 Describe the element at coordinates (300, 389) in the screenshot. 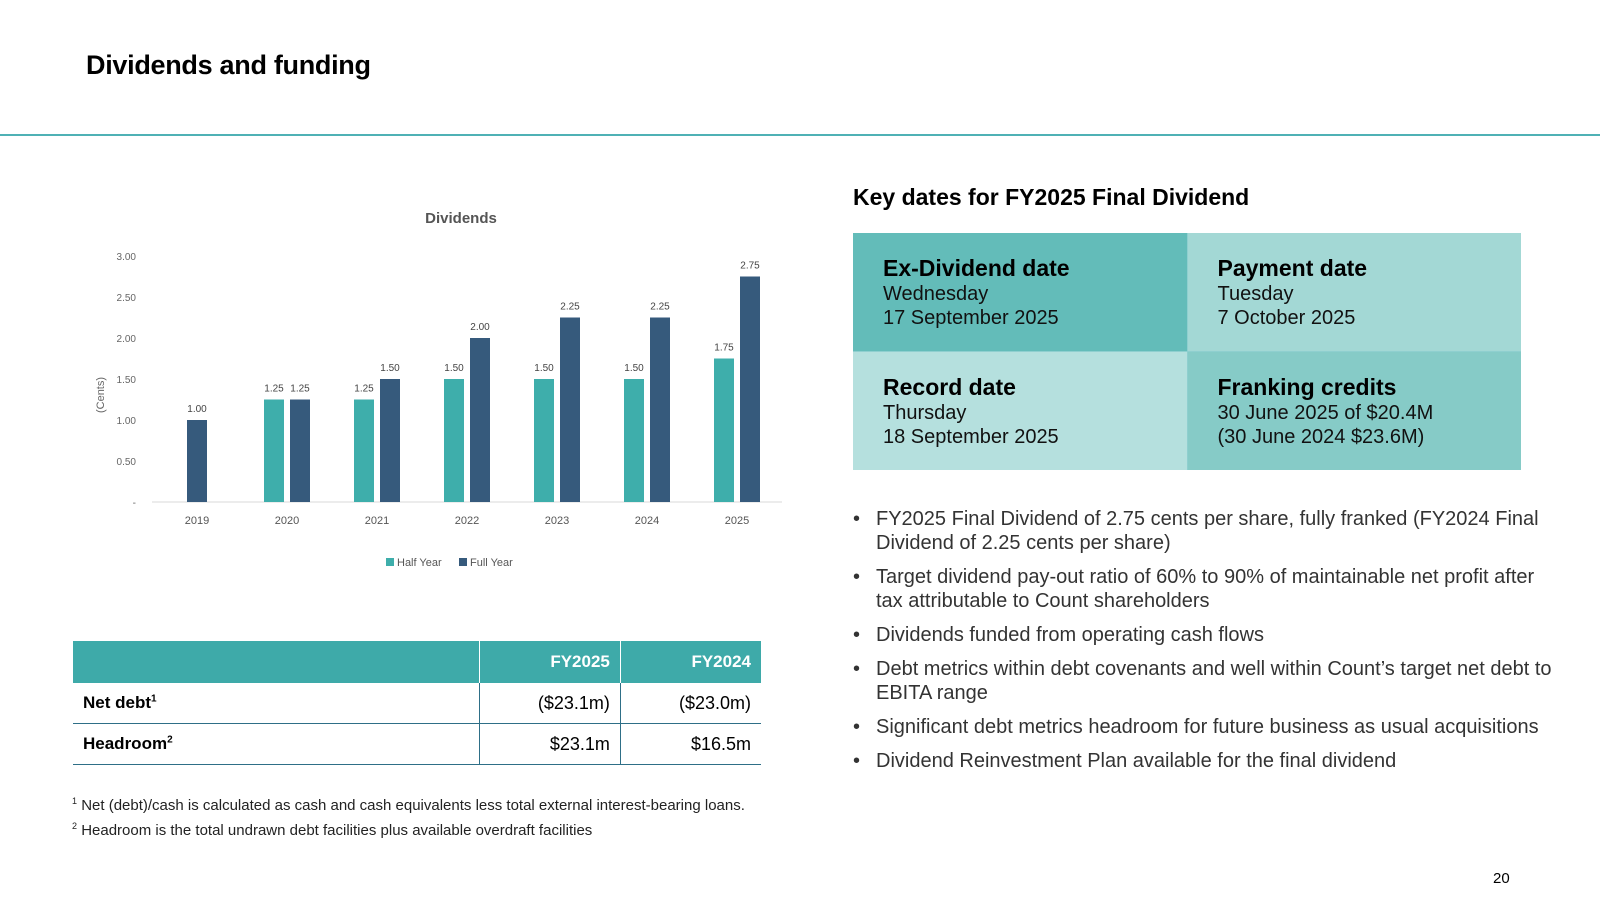

I see `full-year-data-label: 1.25` at that location.